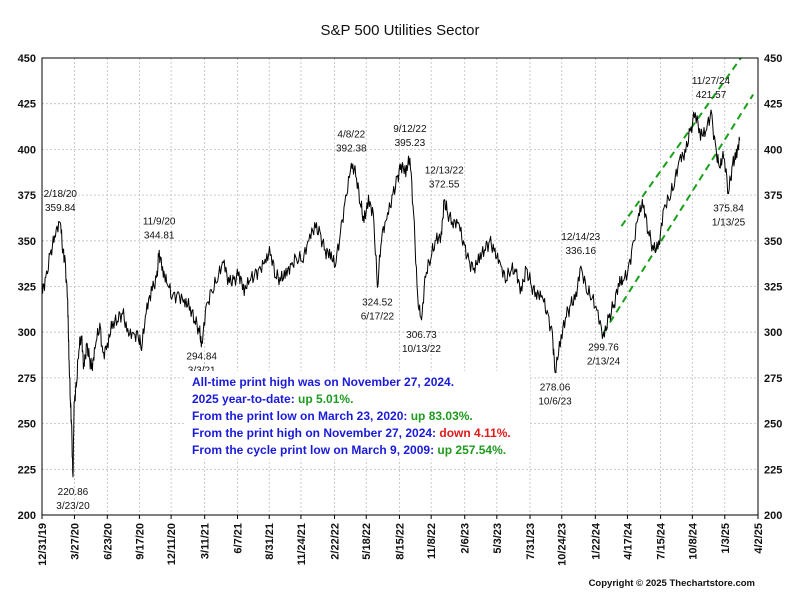 This screenshot has height=600, width=800. I want to click on annotation-date: 2/18/20, so click(61, 194).